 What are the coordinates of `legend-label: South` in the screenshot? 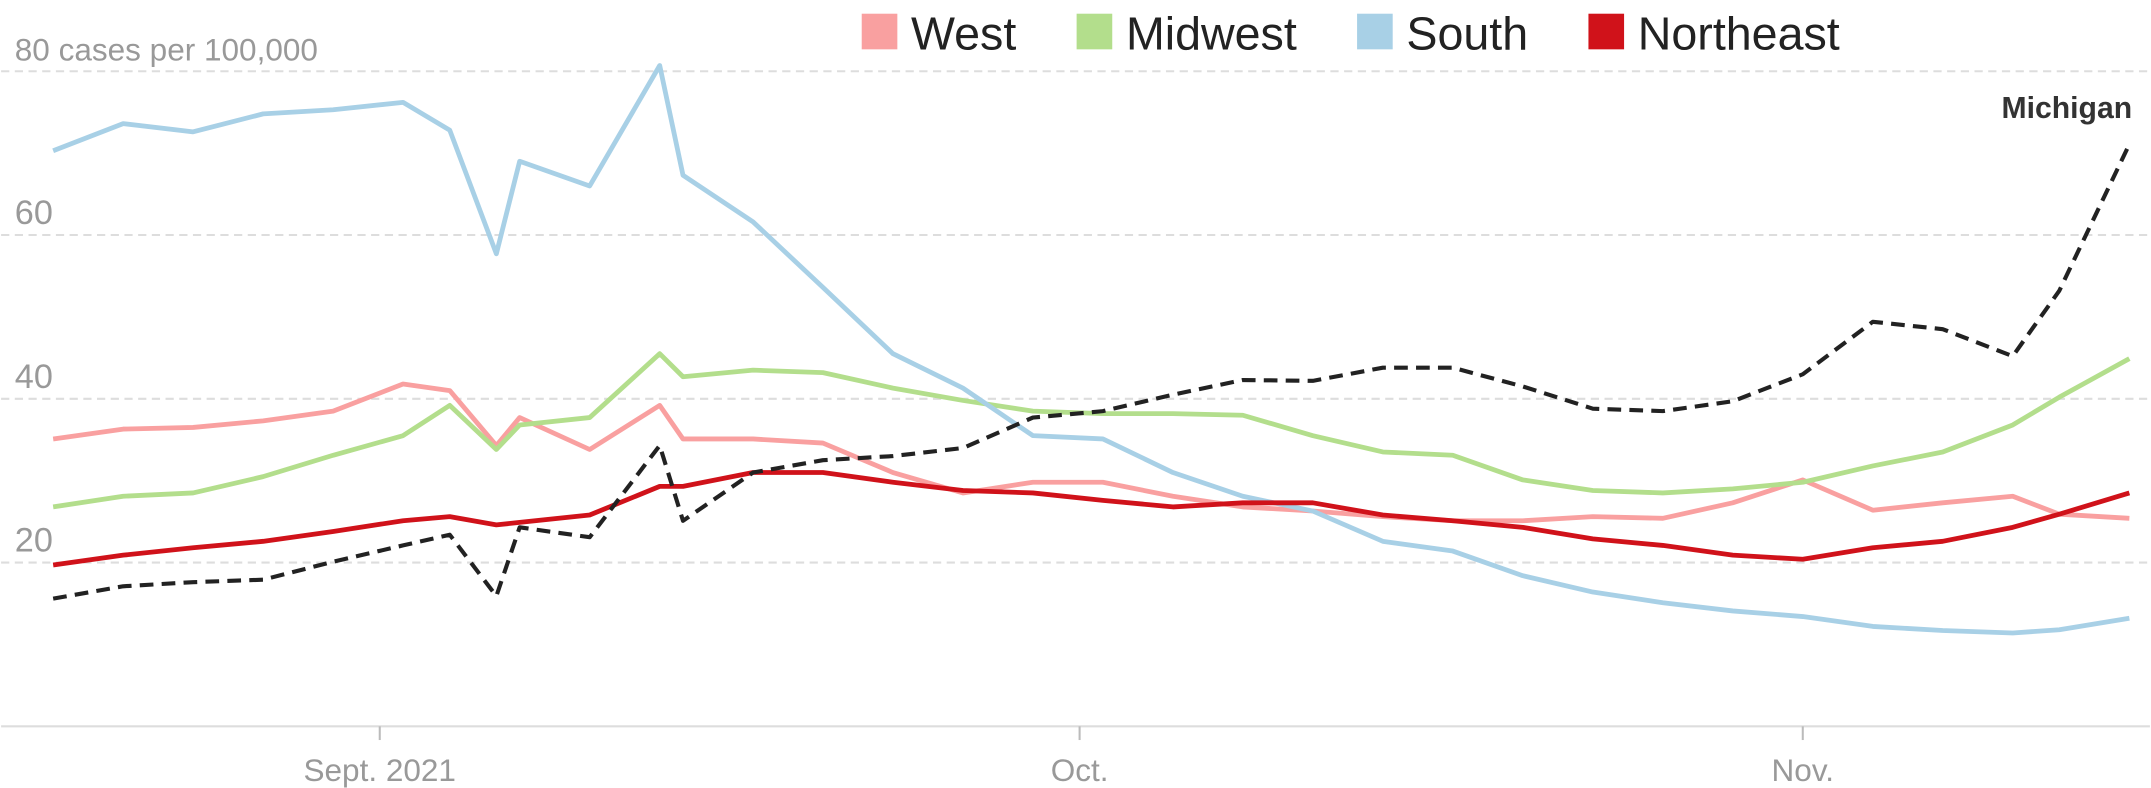 It's located at (1467, 33).